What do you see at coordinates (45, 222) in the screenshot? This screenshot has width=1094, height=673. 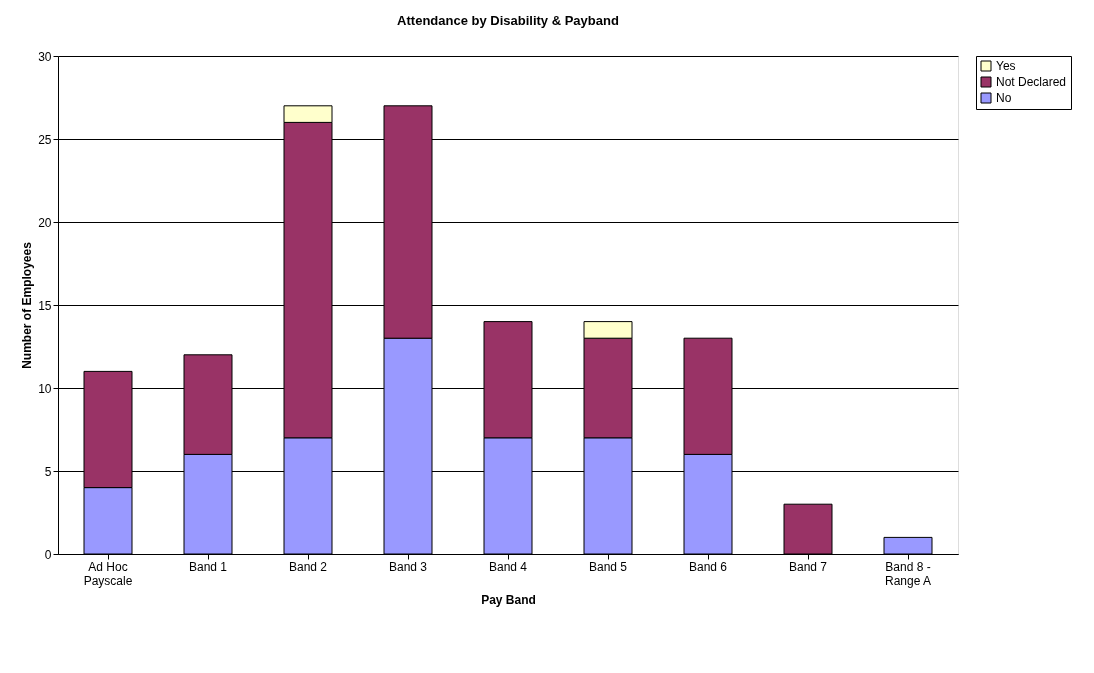 I see `y-tick-label: 20` at bounding box center [45, 222].